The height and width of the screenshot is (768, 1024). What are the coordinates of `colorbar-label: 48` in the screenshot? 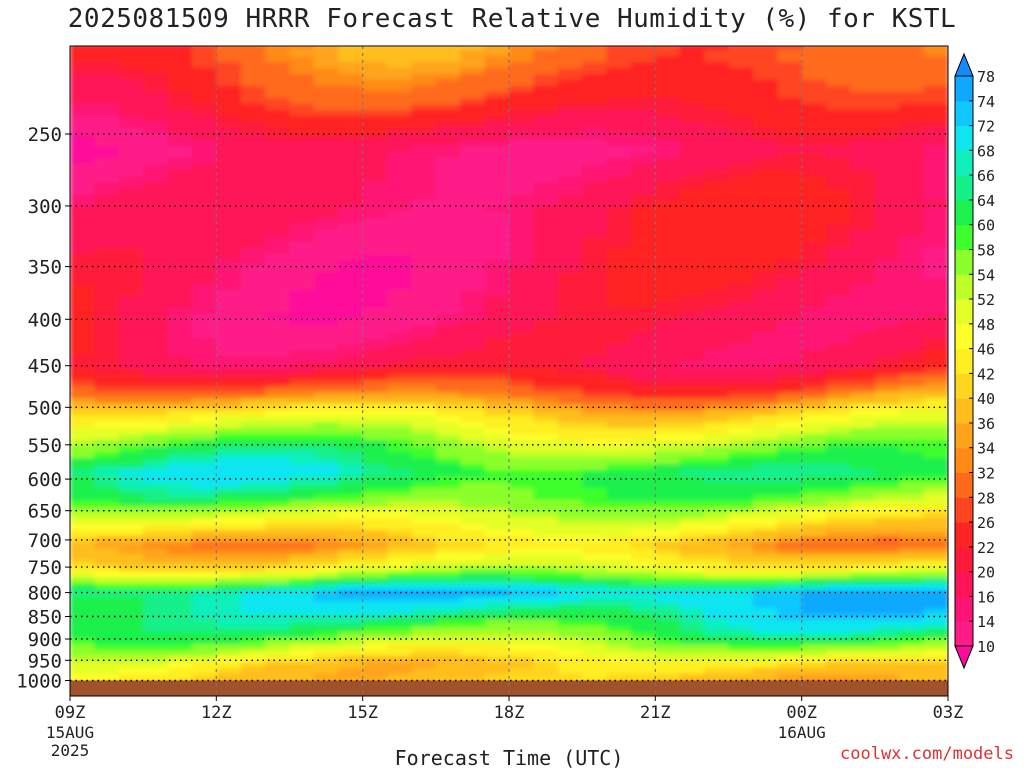 It's located at (986, 325).